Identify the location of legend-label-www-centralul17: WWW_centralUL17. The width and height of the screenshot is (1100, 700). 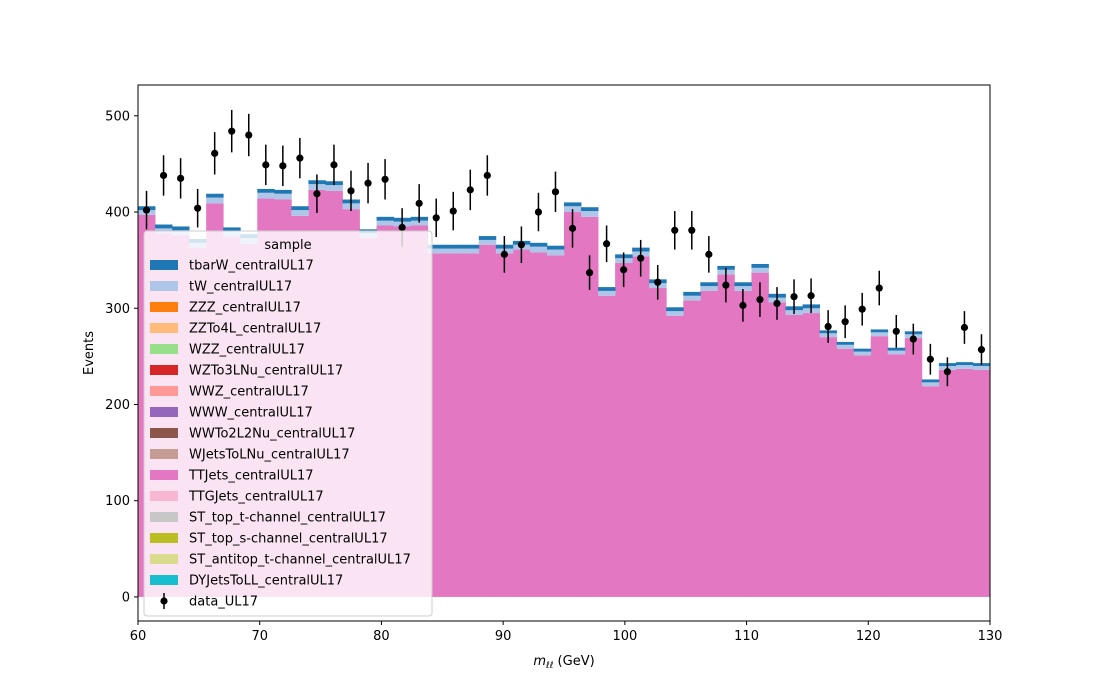
(251, 413).